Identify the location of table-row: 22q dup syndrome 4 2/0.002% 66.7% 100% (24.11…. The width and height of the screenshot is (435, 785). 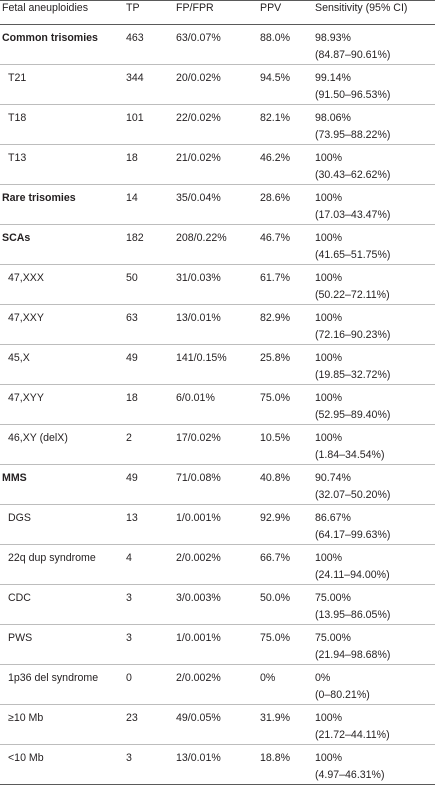
(217, 564).